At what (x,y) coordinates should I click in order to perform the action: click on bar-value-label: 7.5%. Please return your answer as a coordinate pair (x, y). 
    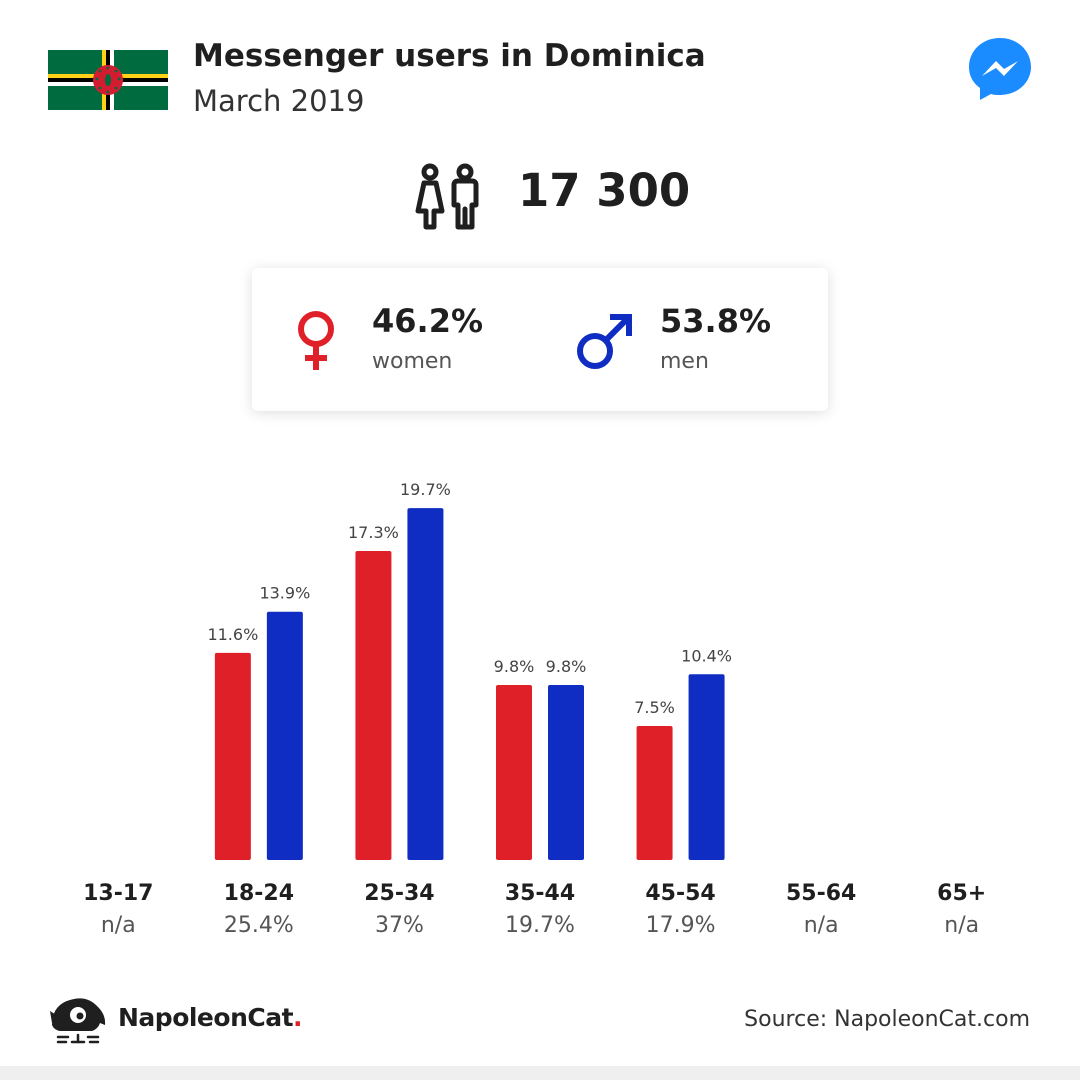
    Looking at the image, I should click on (654, 707).